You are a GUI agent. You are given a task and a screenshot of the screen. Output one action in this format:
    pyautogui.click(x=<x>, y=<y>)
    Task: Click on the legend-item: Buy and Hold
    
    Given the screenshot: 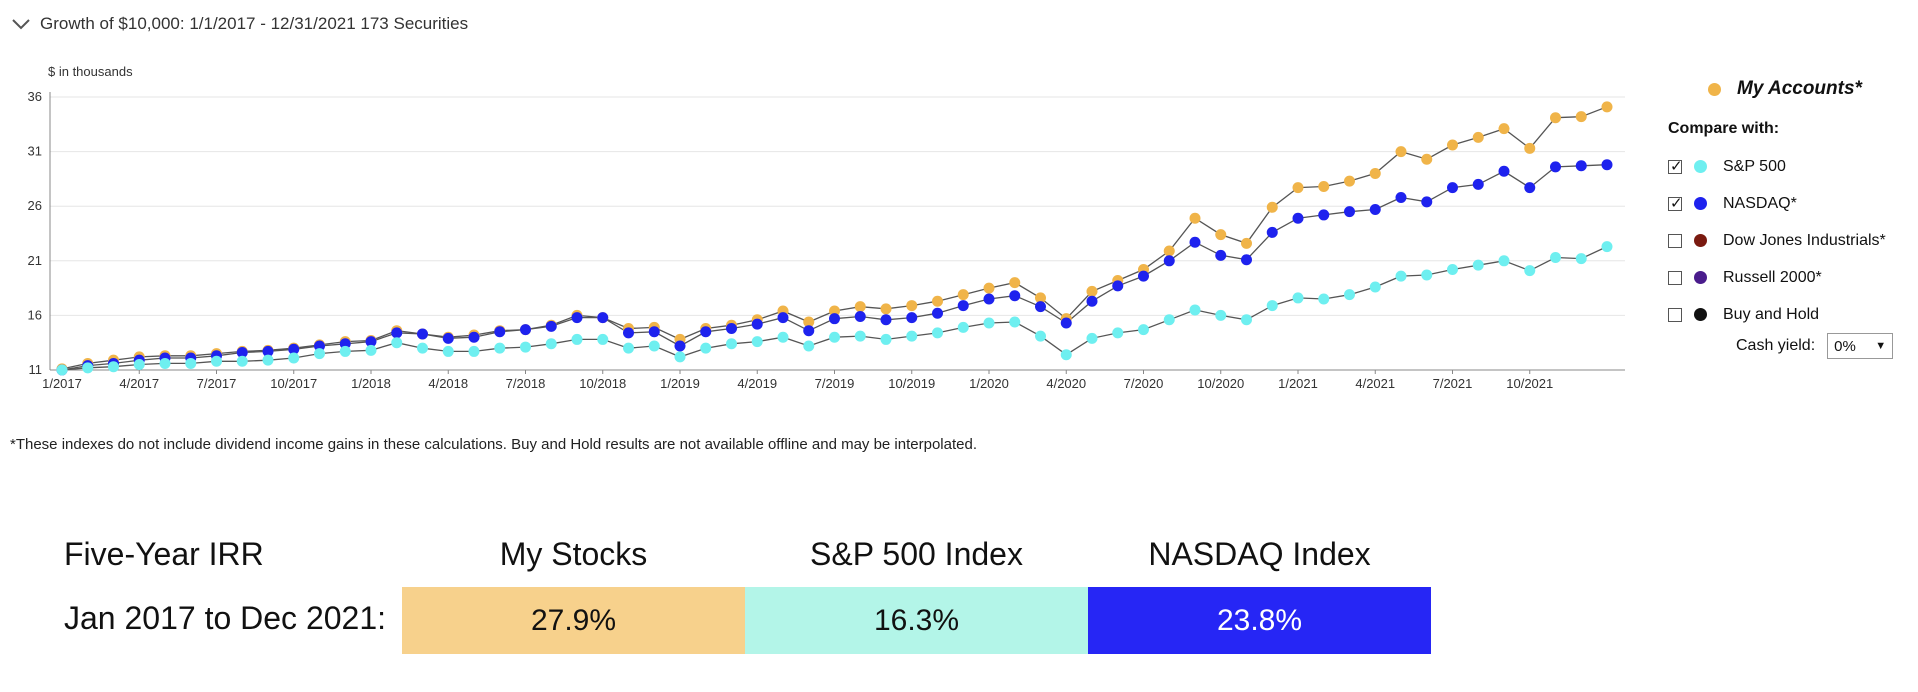 What is the action you would take?
    pyautogui.click(x=1793, y=314)
    